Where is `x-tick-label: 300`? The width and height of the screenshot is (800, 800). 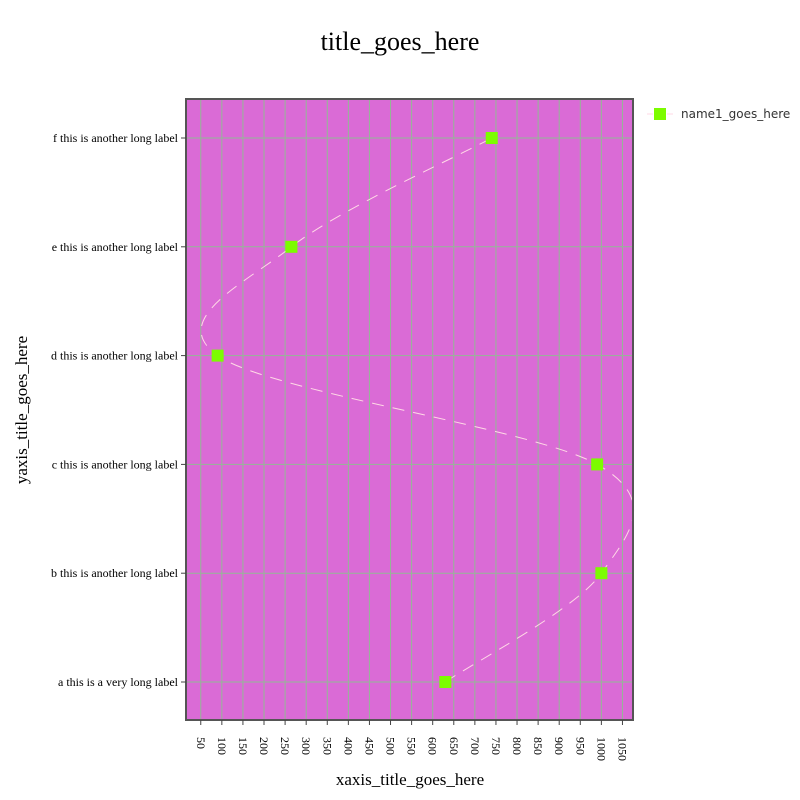
x-tick-label: 300 is located at coordinates (306, 746).